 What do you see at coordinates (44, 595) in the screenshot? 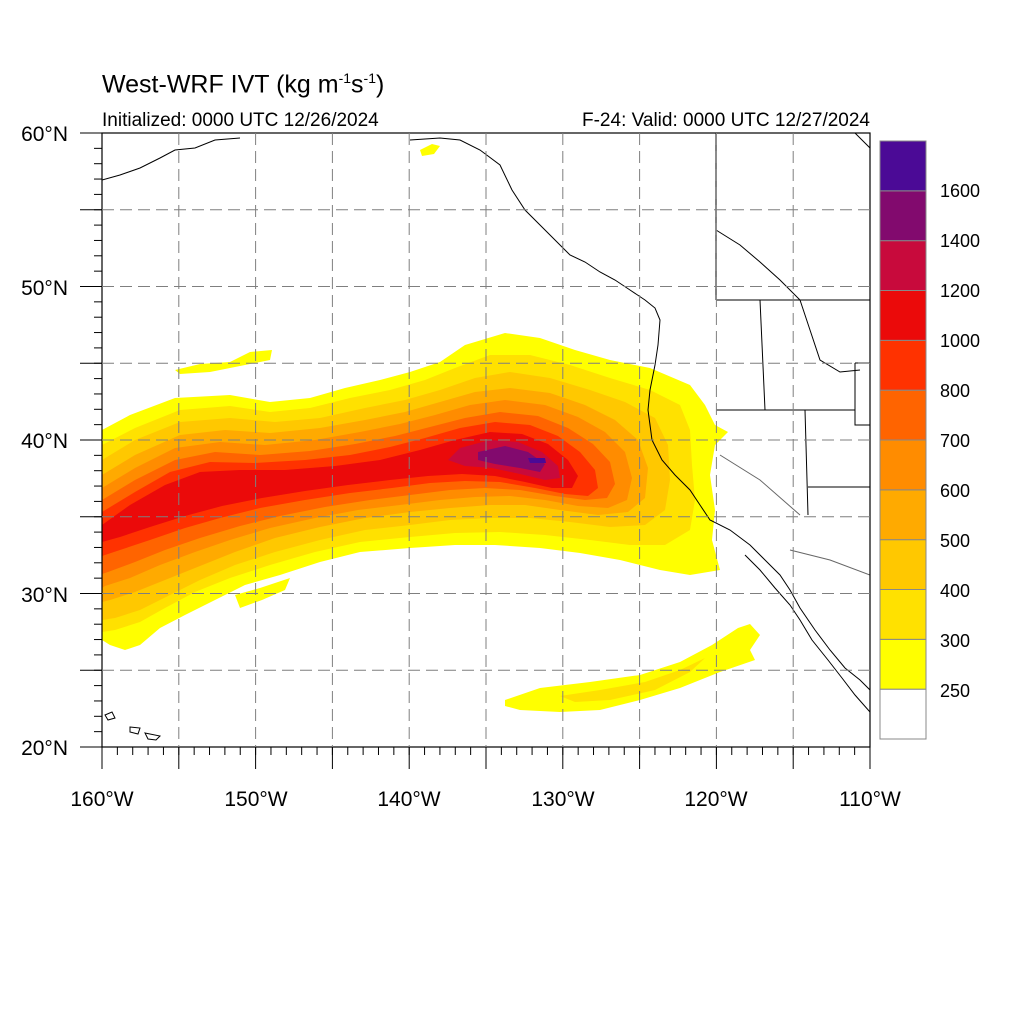
I see `lat-label: 30°N` at bounding box center [44, 595].